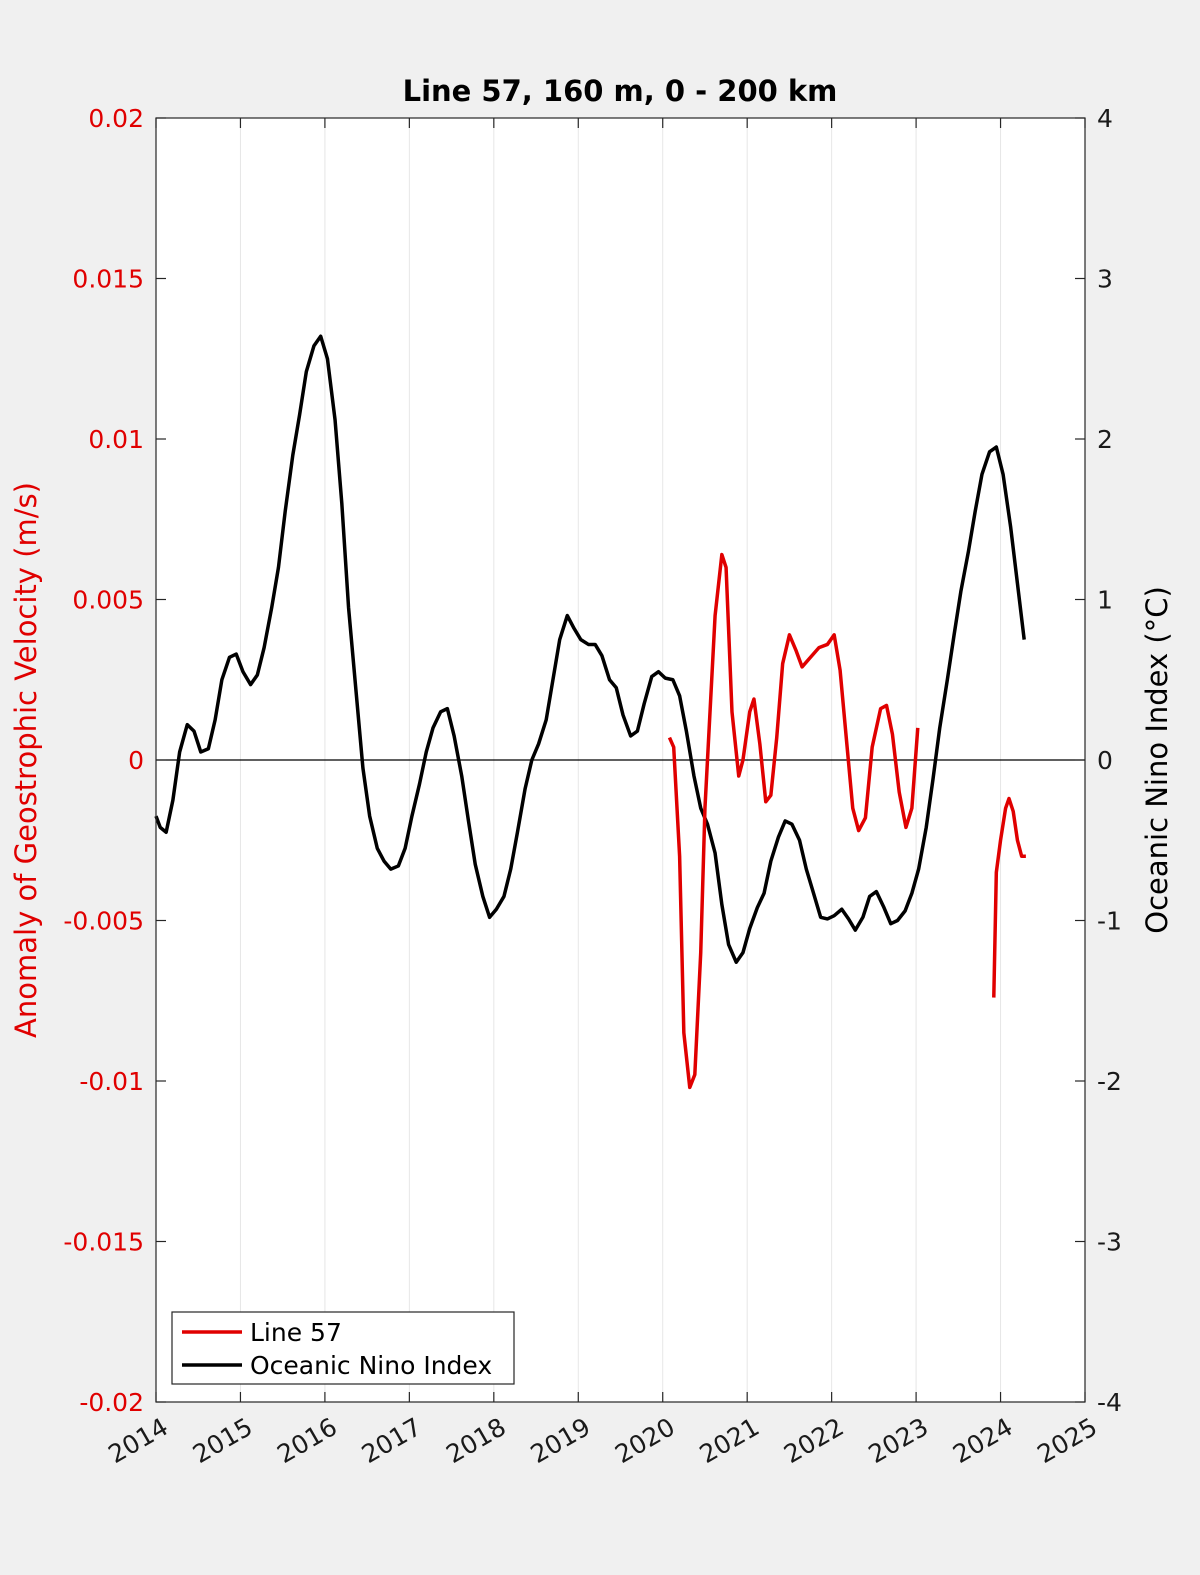 The image size is (1200, 1575). I want to click on x-tick-label: 2019, so click(561, 1440).